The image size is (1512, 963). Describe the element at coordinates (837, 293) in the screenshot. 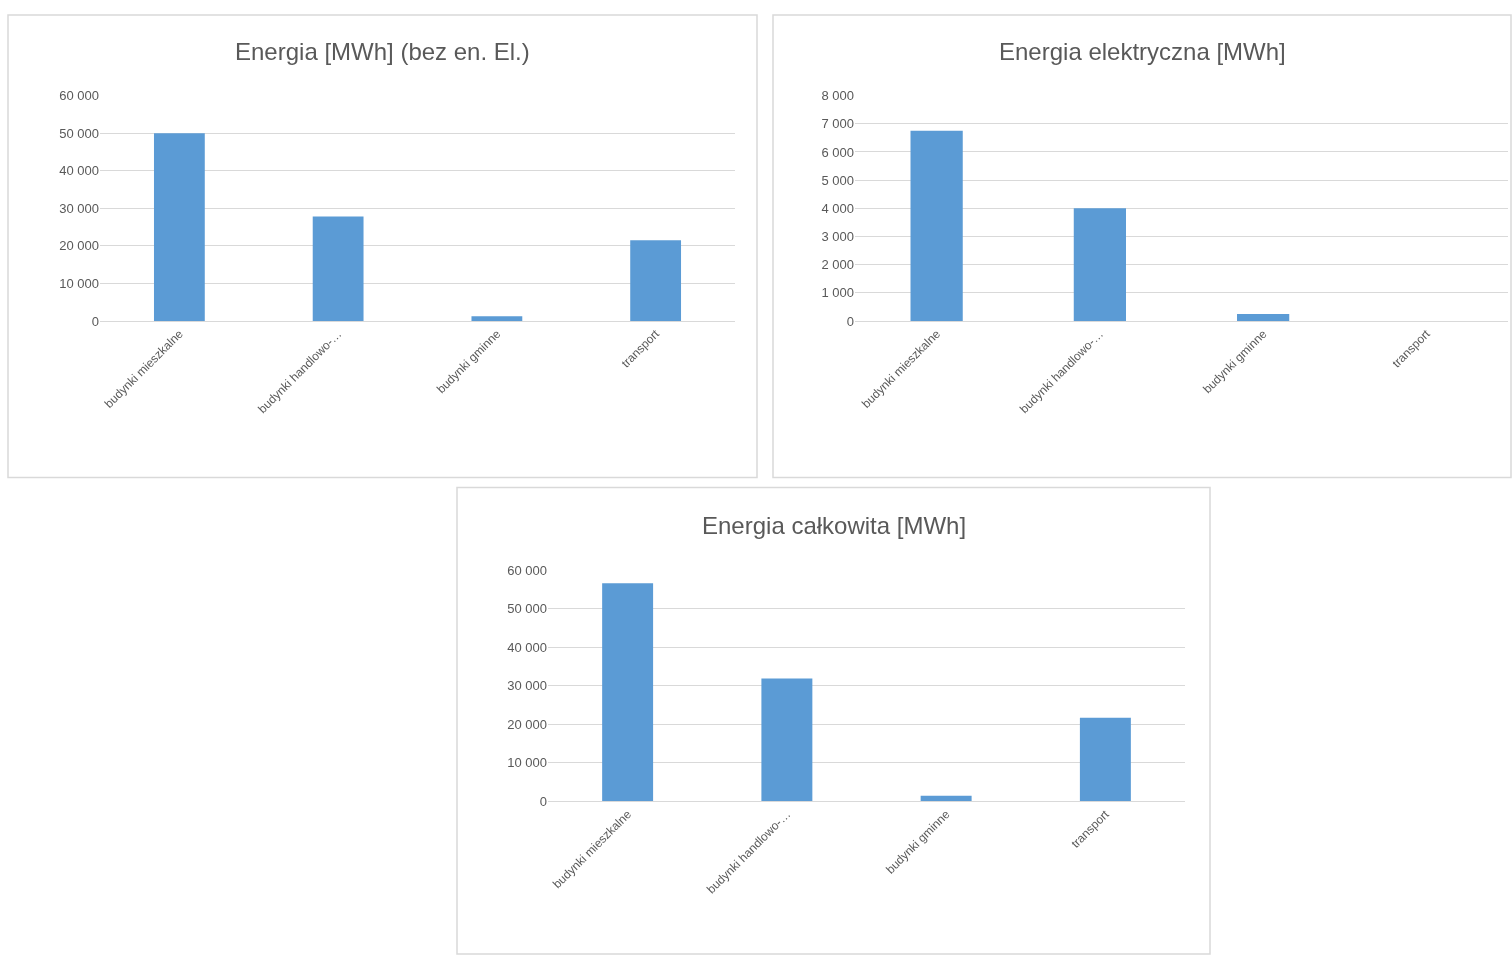

I see `y-tick-label: 1 000` at that location.